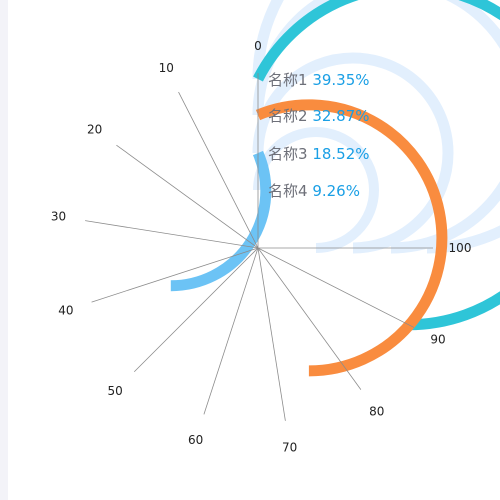  I want to click on tick-label-10: 10, so click(166, 68).